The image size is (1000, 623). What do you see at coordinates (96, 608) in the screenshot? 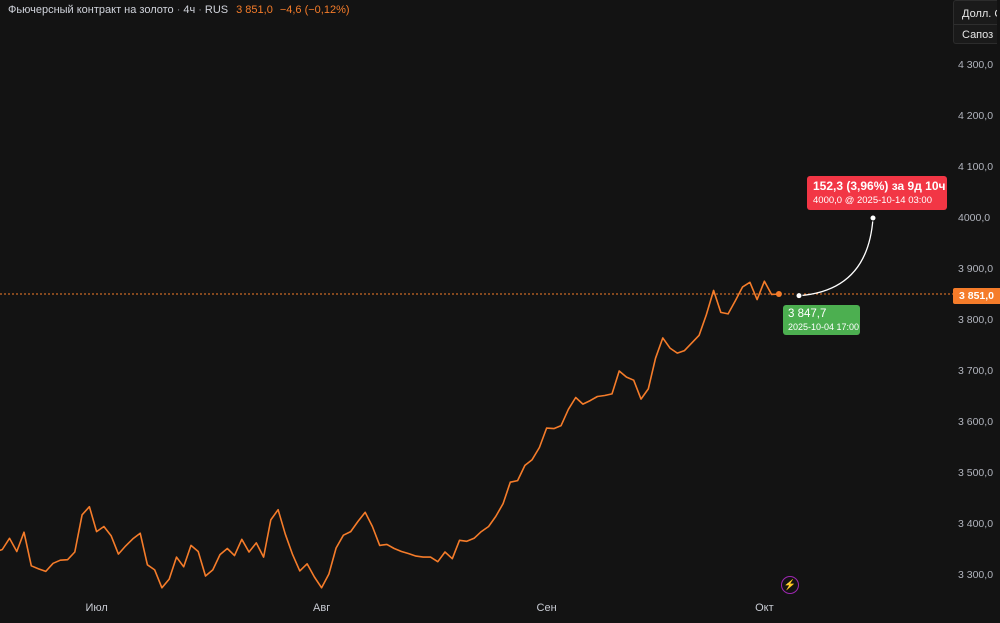
I see `x-tick-label: Июл` at bounding box center [96, 608].